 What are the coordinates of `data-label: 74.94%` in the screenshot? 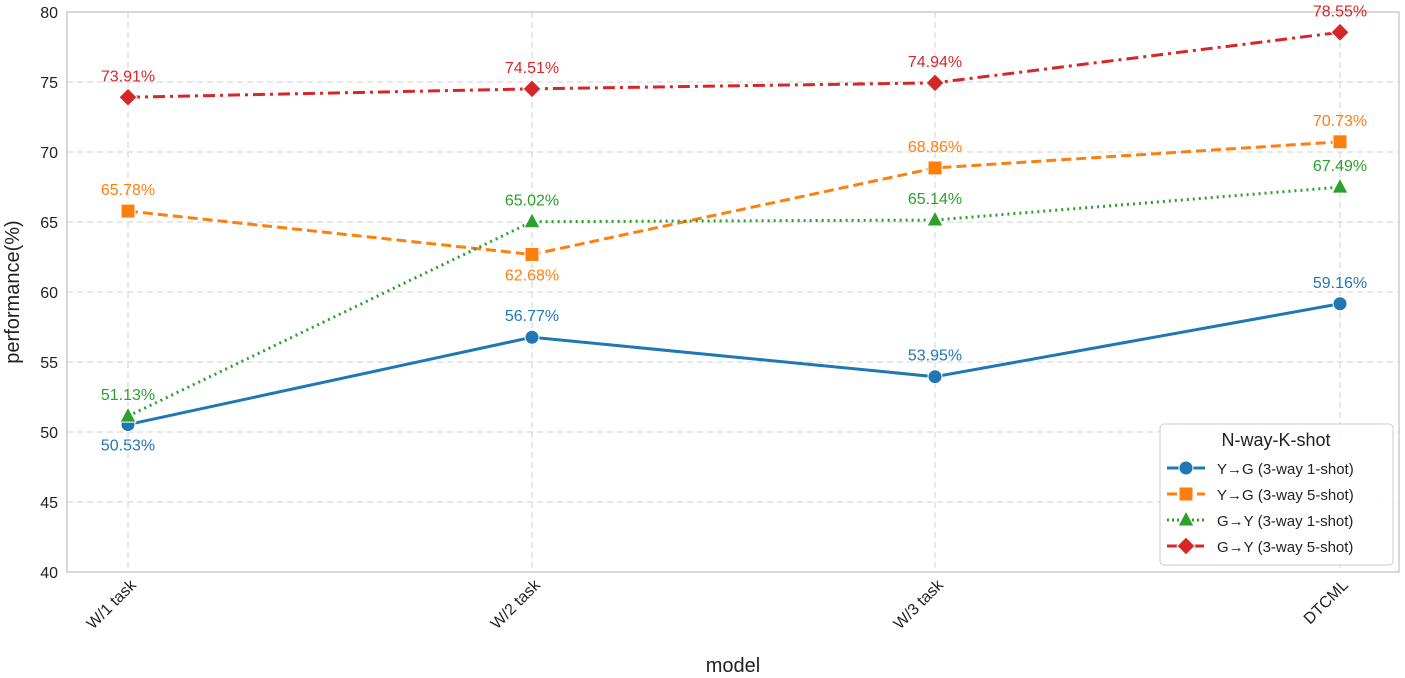 It's located at (935, 62).